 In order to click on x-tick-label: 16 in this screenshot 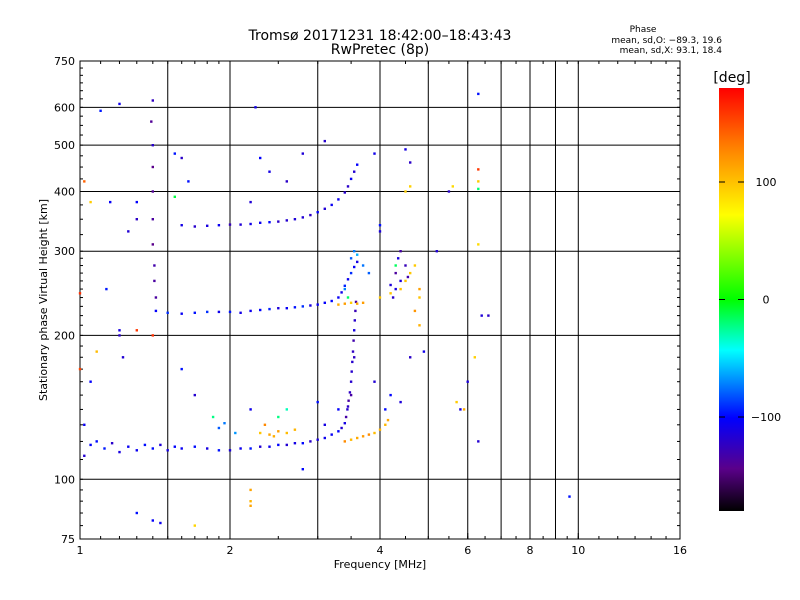, I will do `click(680, 550)`.